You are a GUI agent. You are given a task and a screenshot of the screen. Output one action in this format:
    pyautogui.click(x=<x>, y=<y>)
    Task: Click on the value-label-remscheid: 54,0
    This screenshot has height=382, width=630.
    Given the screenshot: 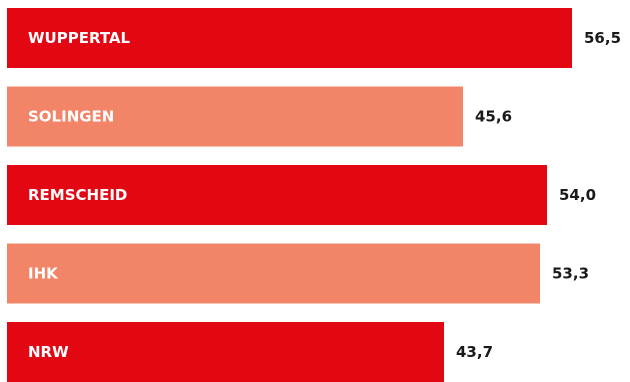 What is the action you would take?
    pyautogui.click(x=577, y=195)
    